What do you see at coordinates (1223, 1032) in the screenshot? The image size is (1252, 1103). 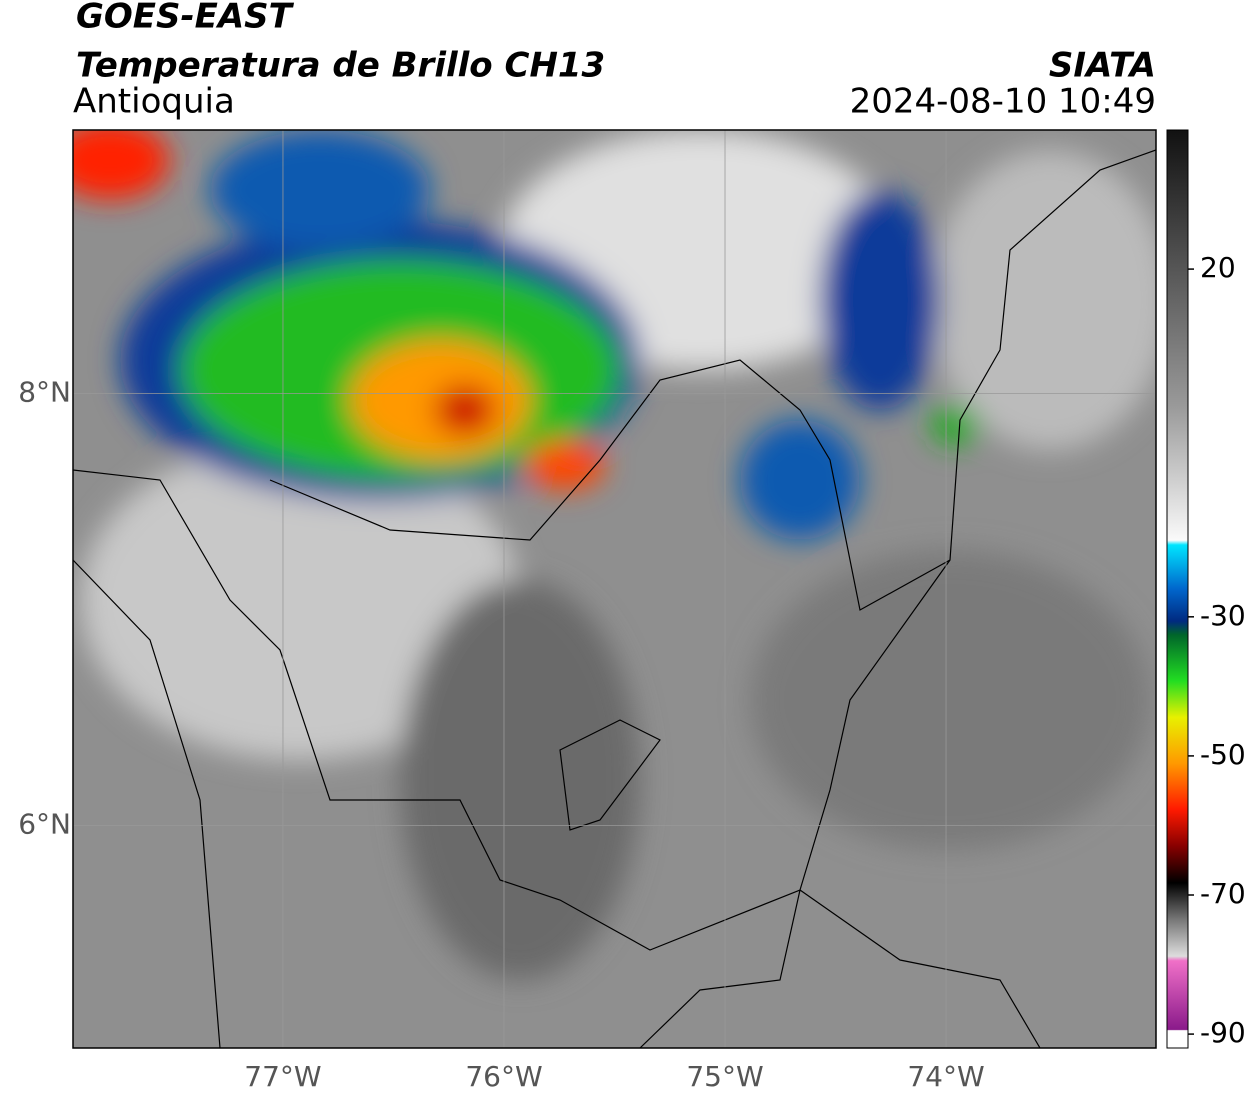 I see `colorbar-tick-label: -90` at bounding box center [1223, 1032].